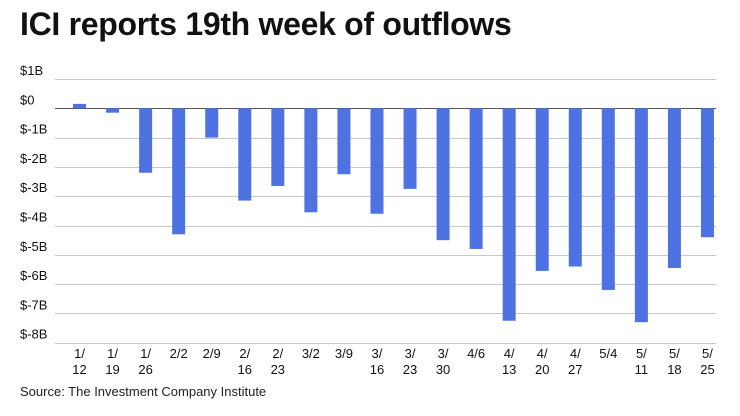 The height and width of the screenshot is (416, 740). What do you see at coordinates (542, 369) in the screenshot?
I see `x-tick-label: 20` at bounding box center [542, 369].